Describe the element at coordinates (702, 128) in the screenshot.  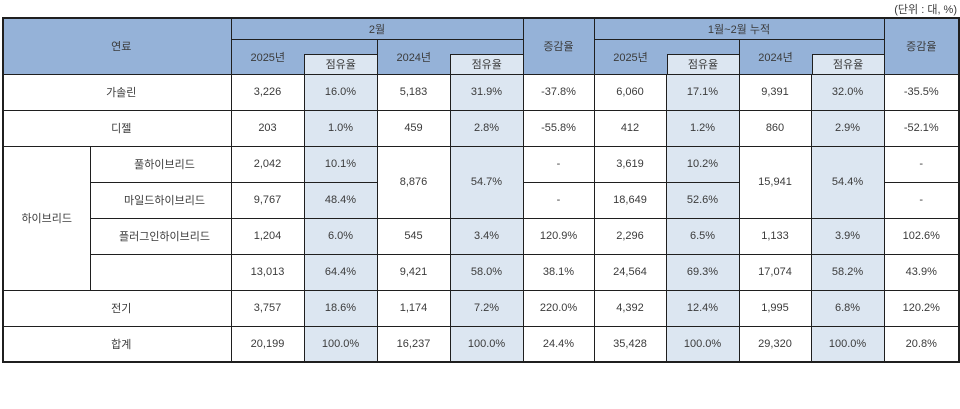
I see `cell-cum-2025-share: 1.2%` at that location.